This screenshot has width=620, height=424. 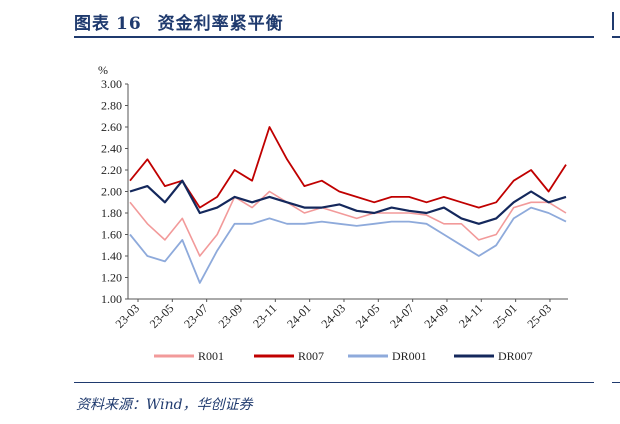 What do you see at coordinates (333, 316) in the screenshot?
I see `x-tick-label-6: 24-03` at bounding box center [333, 316].